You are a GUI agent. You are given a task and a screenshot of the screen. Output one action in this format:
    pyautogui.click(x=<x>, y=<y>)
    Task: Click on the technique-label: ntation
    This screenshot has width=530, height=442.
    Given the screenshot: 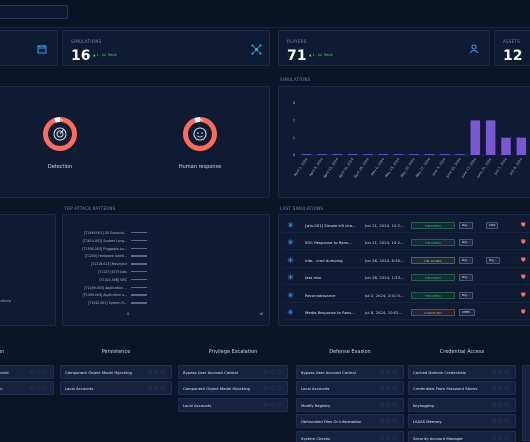 What is the action you would take?
    pyautogui.click(x=1, y=389)
    